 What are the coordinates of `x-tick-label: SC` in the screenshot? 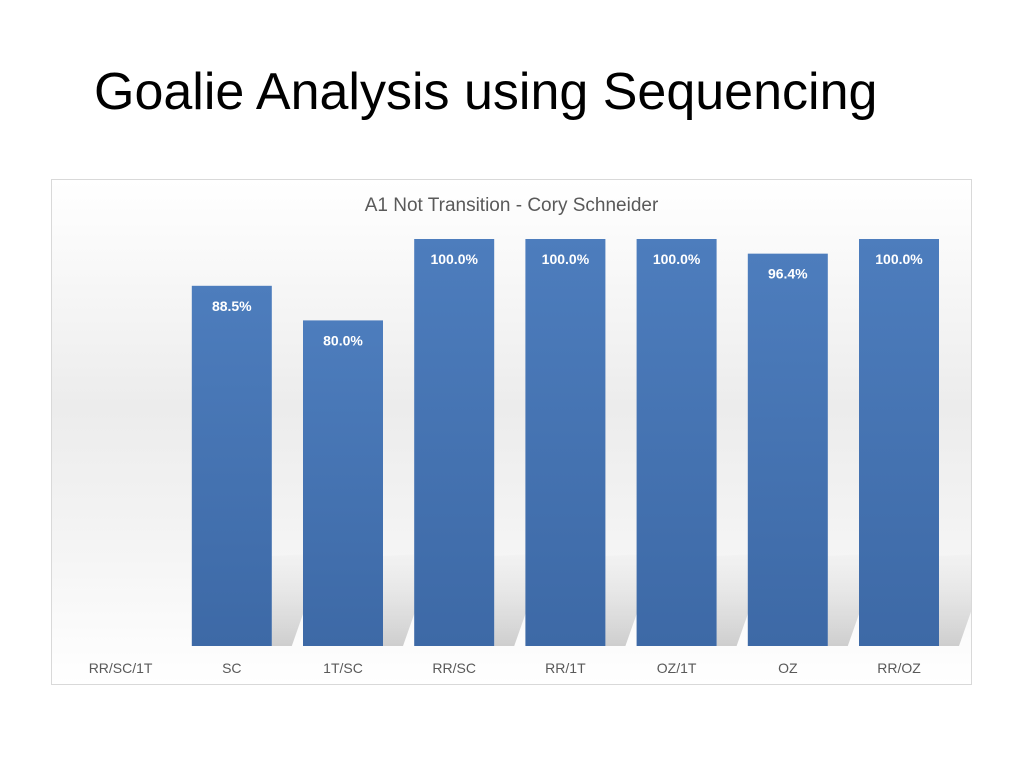 It's located at (231, 668).